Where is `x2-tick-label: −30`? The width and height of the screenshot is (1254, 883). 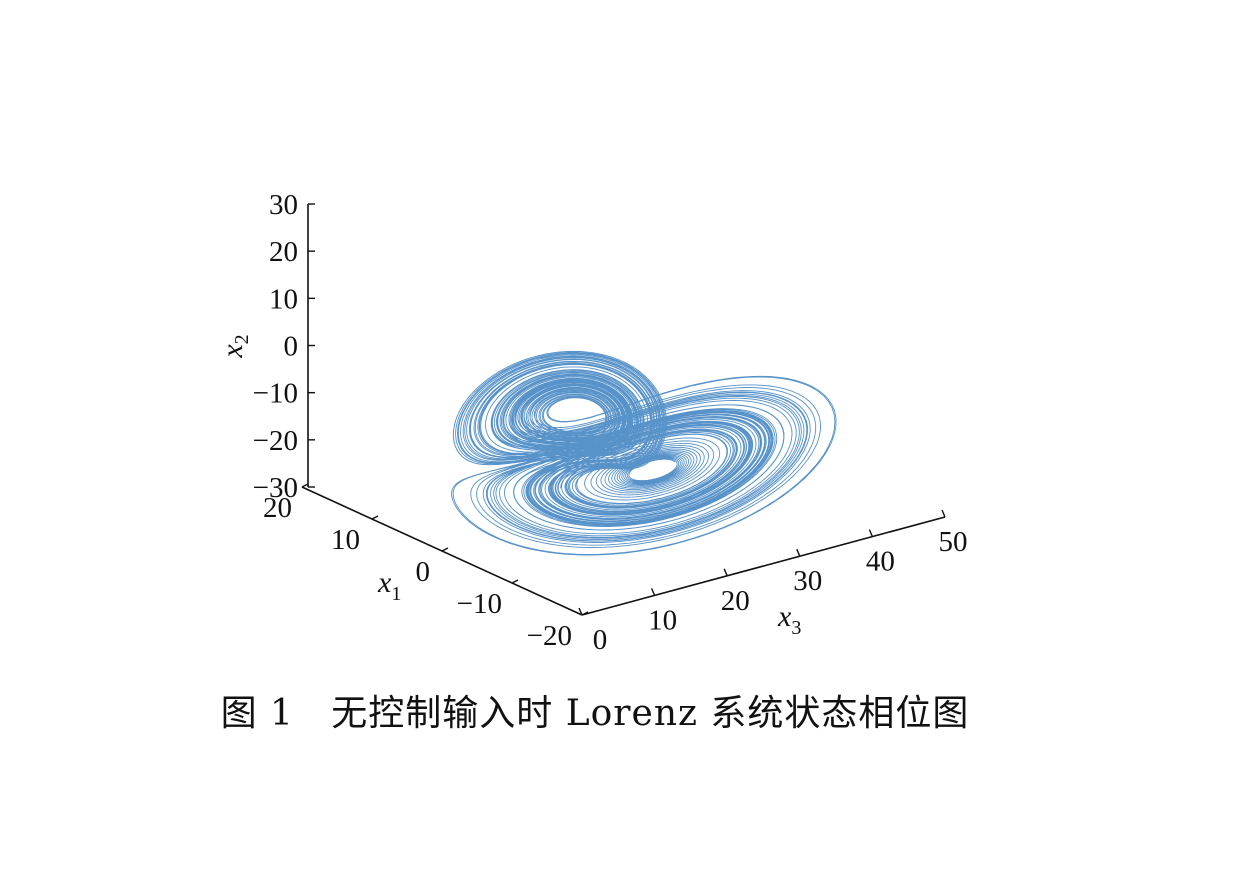 x2-tick-label: −30 is located at coordinates (275, 488).